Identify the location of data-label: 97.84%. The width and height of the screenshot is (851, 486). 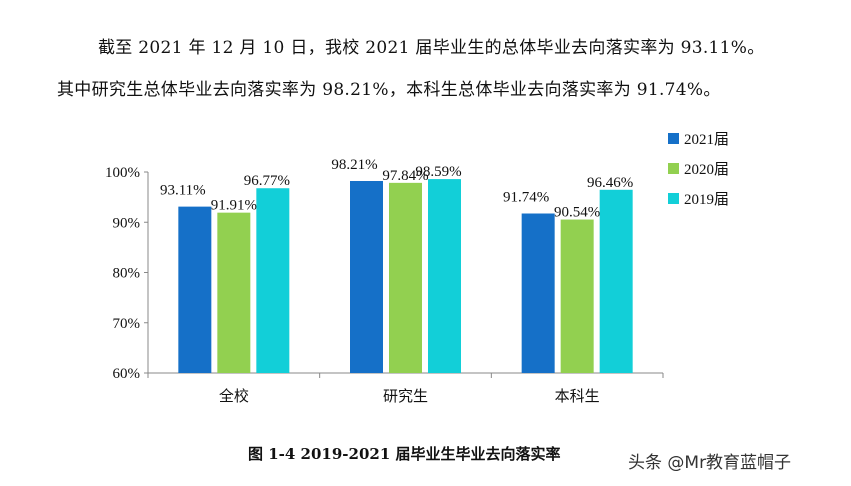
(405, 176).